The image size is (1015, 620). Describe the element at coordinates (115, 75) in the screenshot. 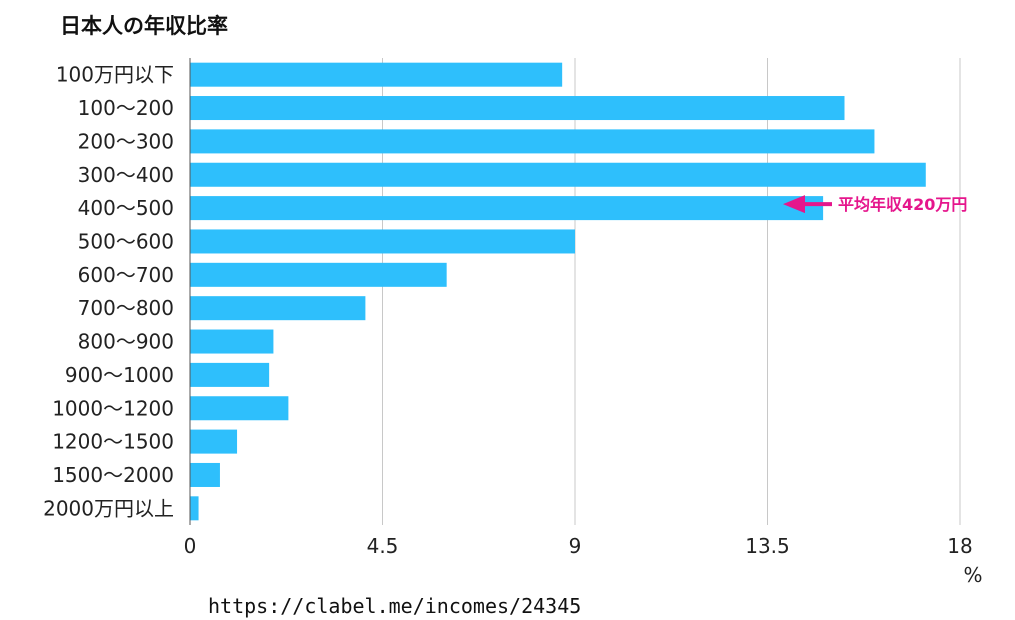

I see `category-label: 100万円以下` at that location.